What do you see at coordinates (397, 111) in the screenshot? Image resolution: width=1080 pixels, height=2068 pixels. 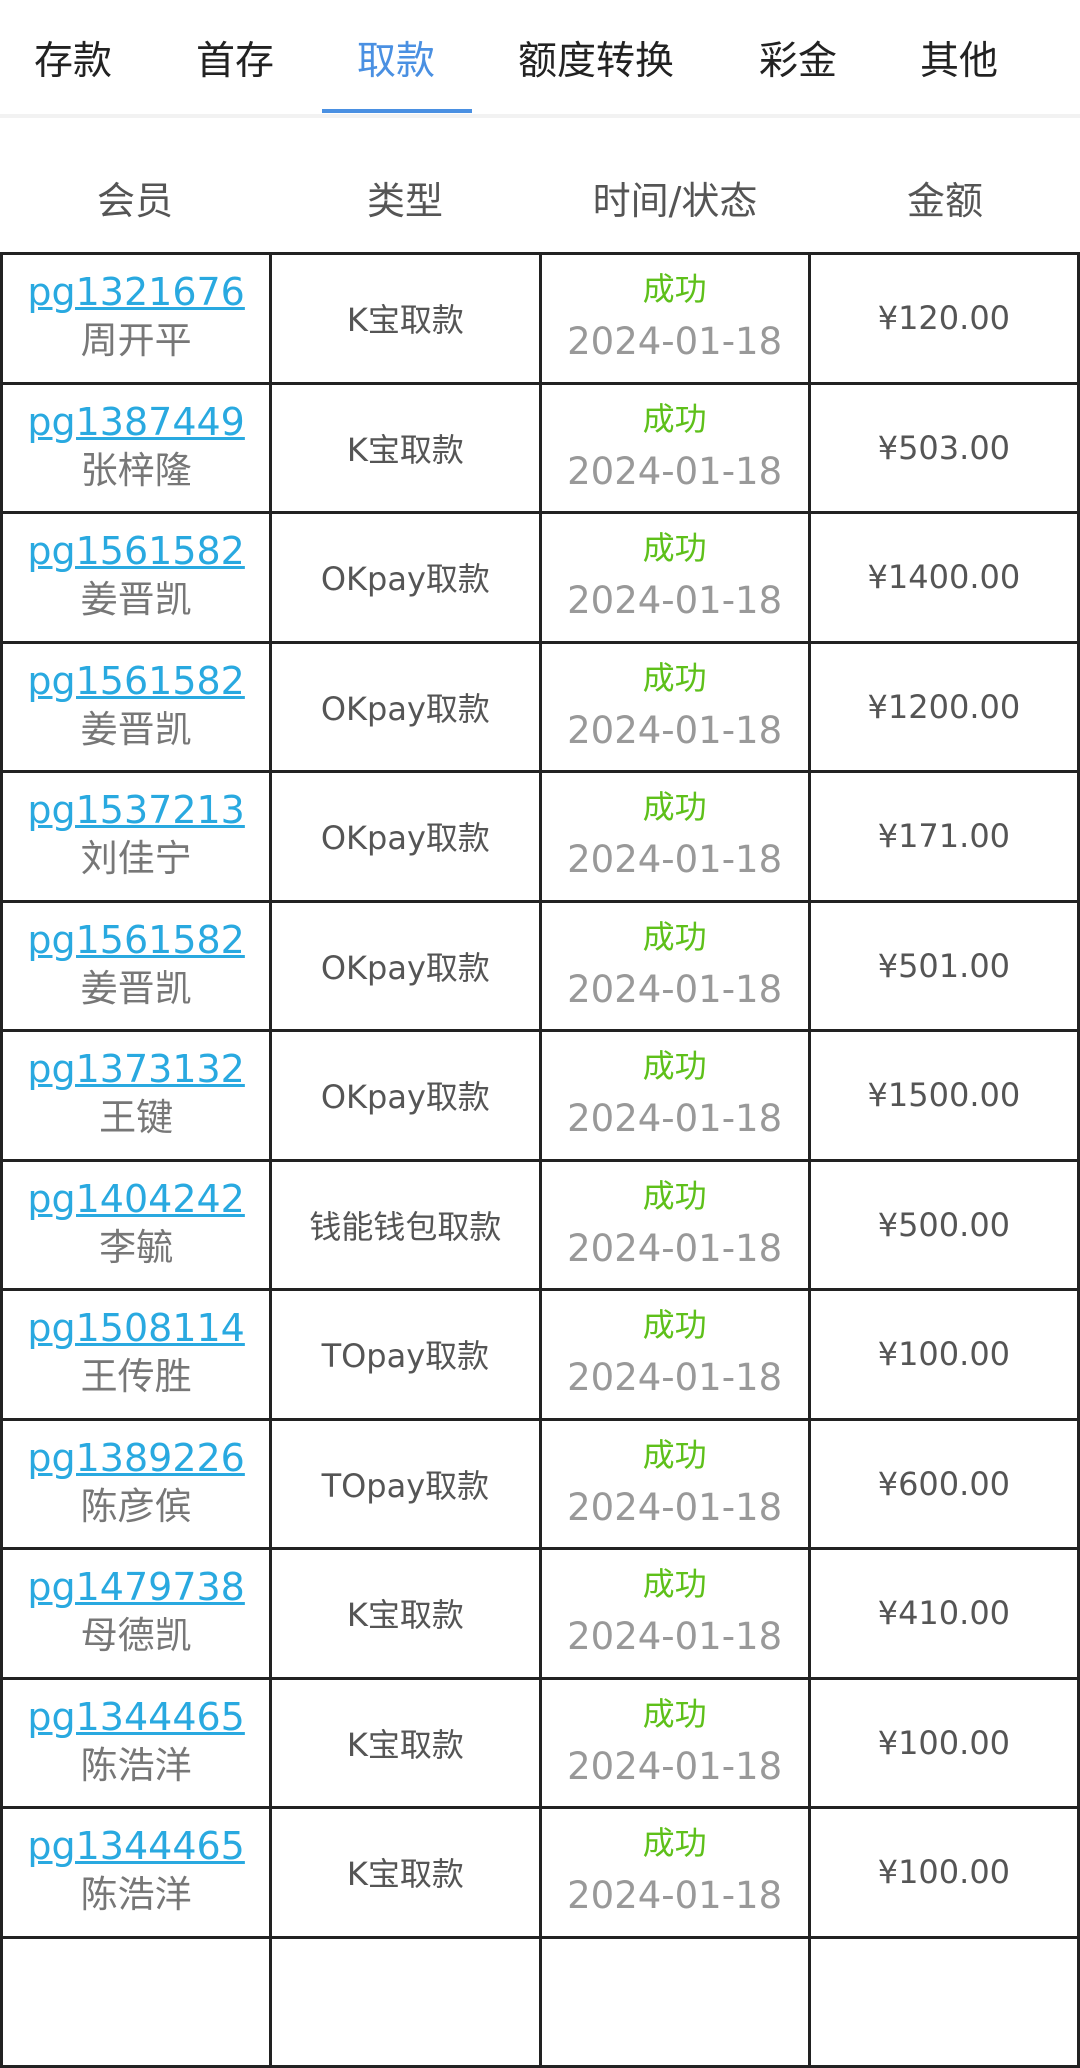 I see `active-tab-indicator` at bounding box center [397, 111].